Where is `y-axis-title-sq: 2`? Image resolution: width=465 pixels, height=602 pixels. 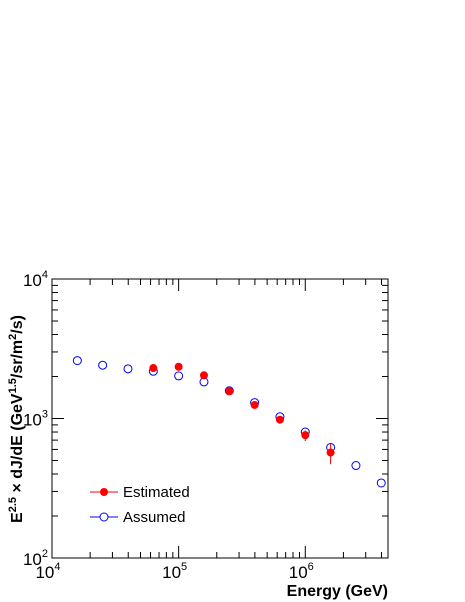 y-axis-title-sq: 2 is located at coordinates (13, 337).